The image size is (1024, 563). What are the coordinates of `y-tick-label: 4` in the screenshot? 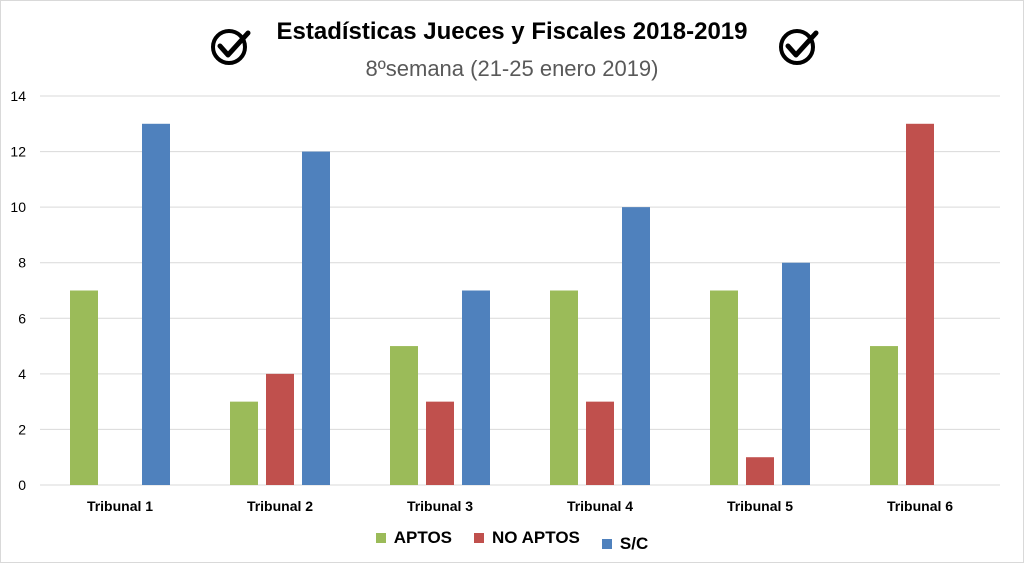 It's located at (22, 374).